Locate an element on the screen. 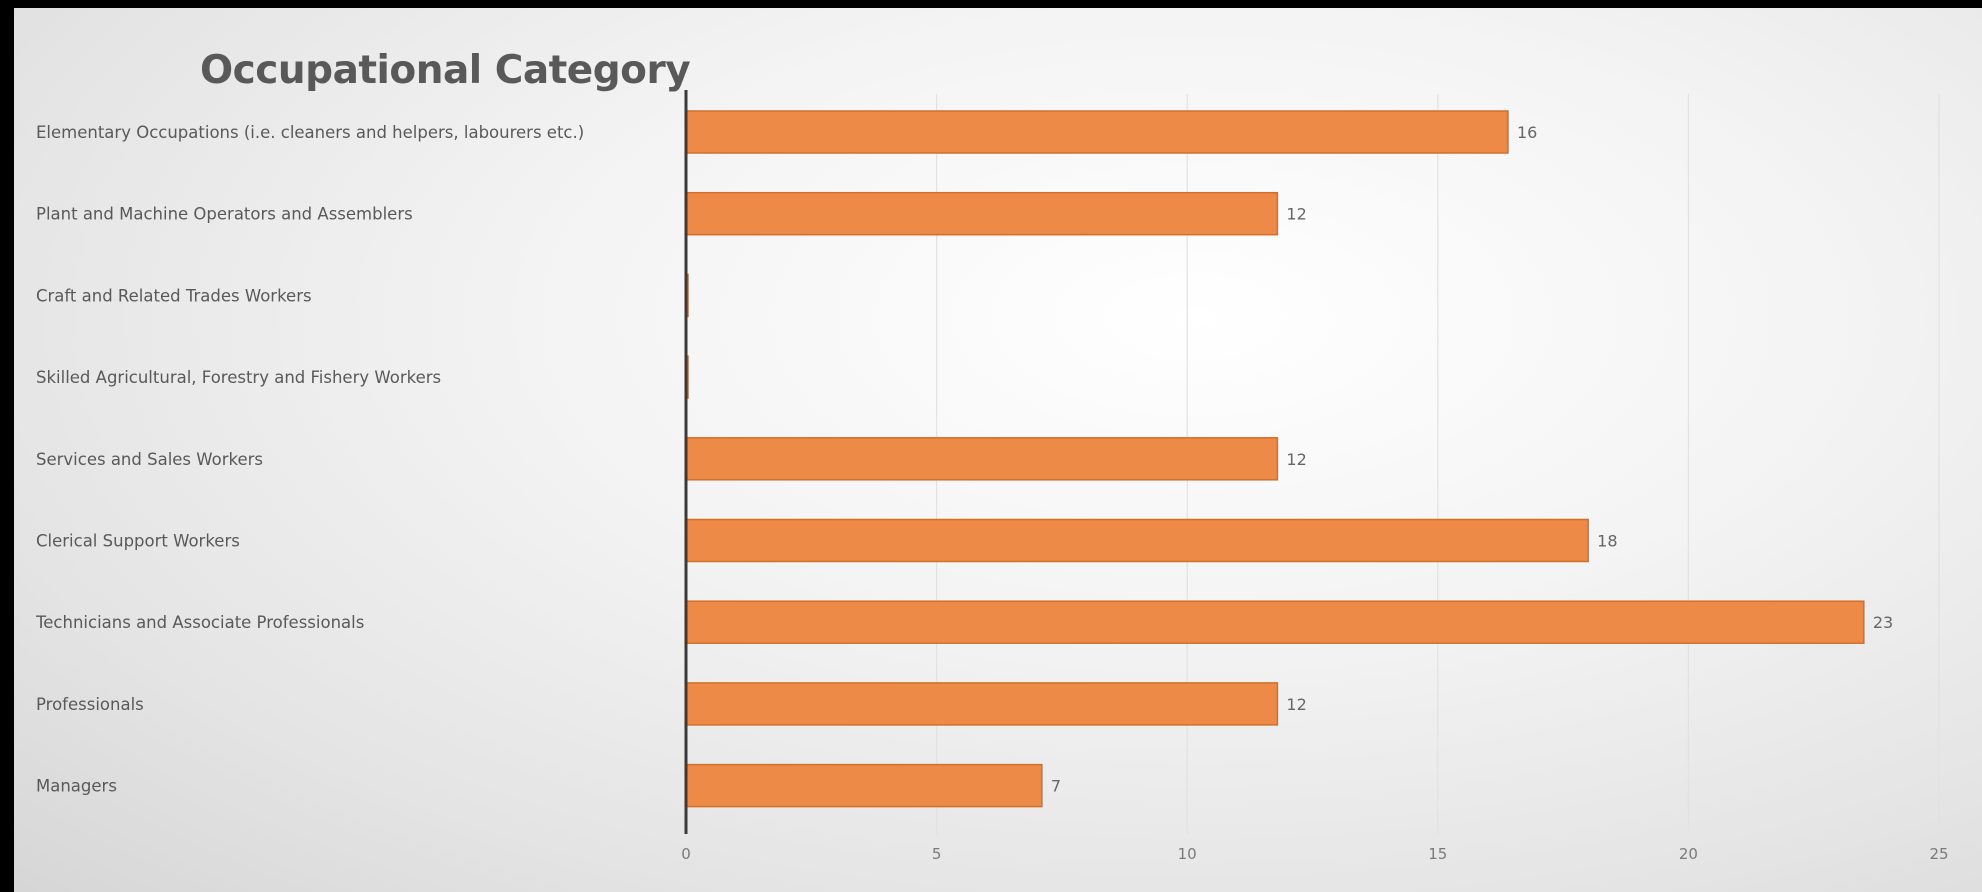  category-label: Craft and Related Trades Workers is located at coordinates (174, 295).